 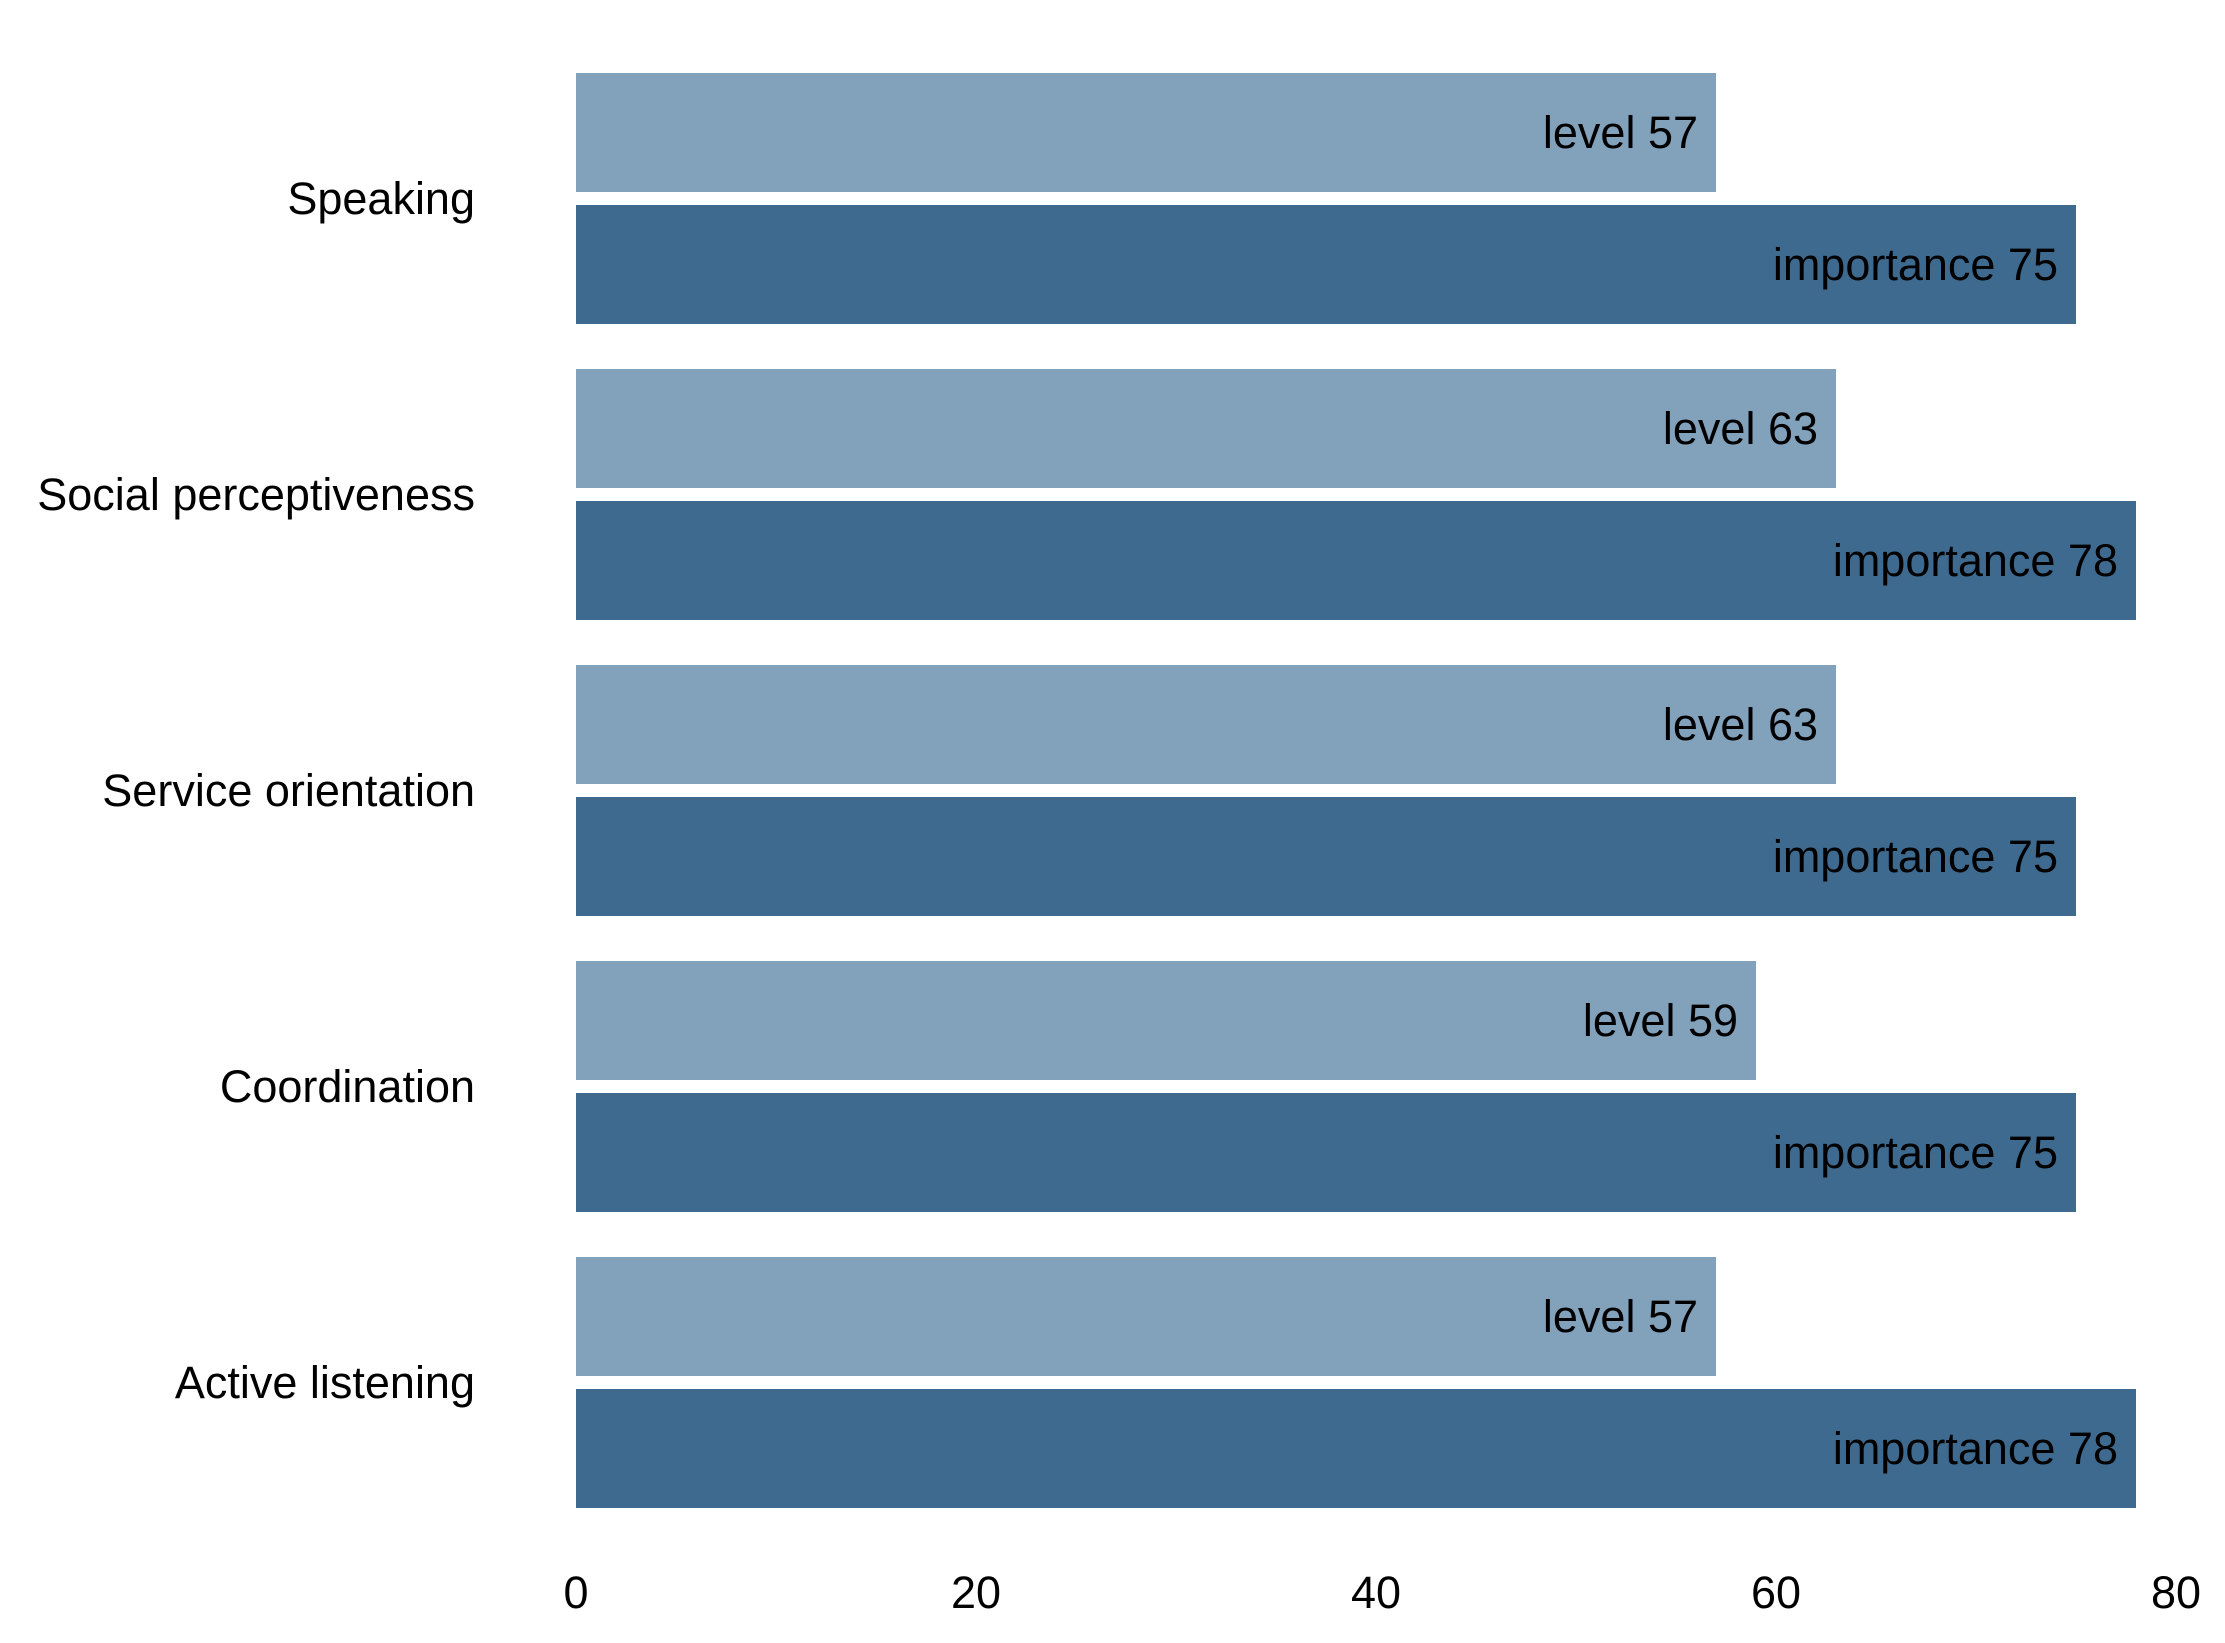 I want to click on category-label: Speaking, so click(x=381, y=198).